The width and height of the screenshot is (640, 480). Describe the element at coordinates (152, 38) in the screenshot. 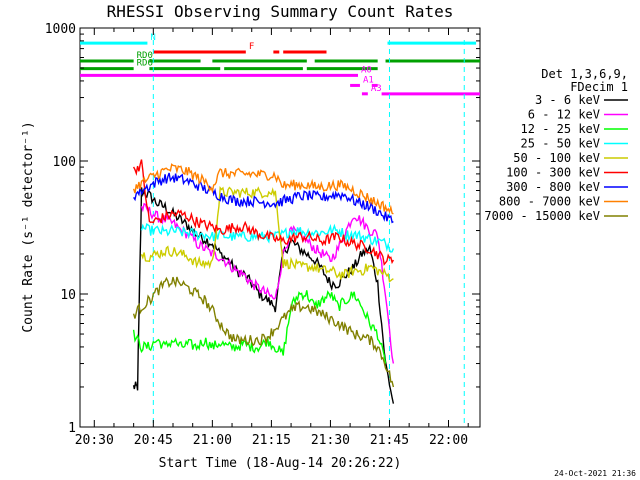

I see `flag-label: N` at that location.